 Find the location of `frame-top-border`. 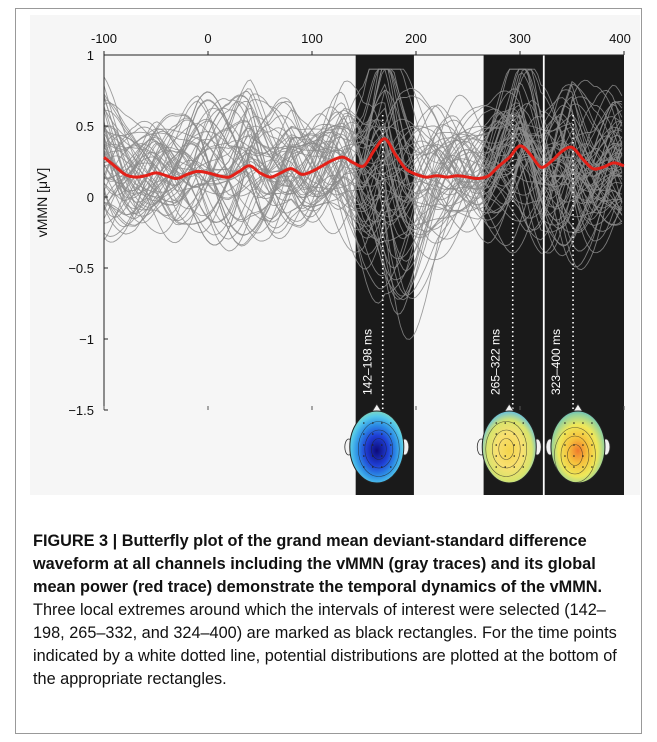

frame-top-border is located at coordinates (328, 8).